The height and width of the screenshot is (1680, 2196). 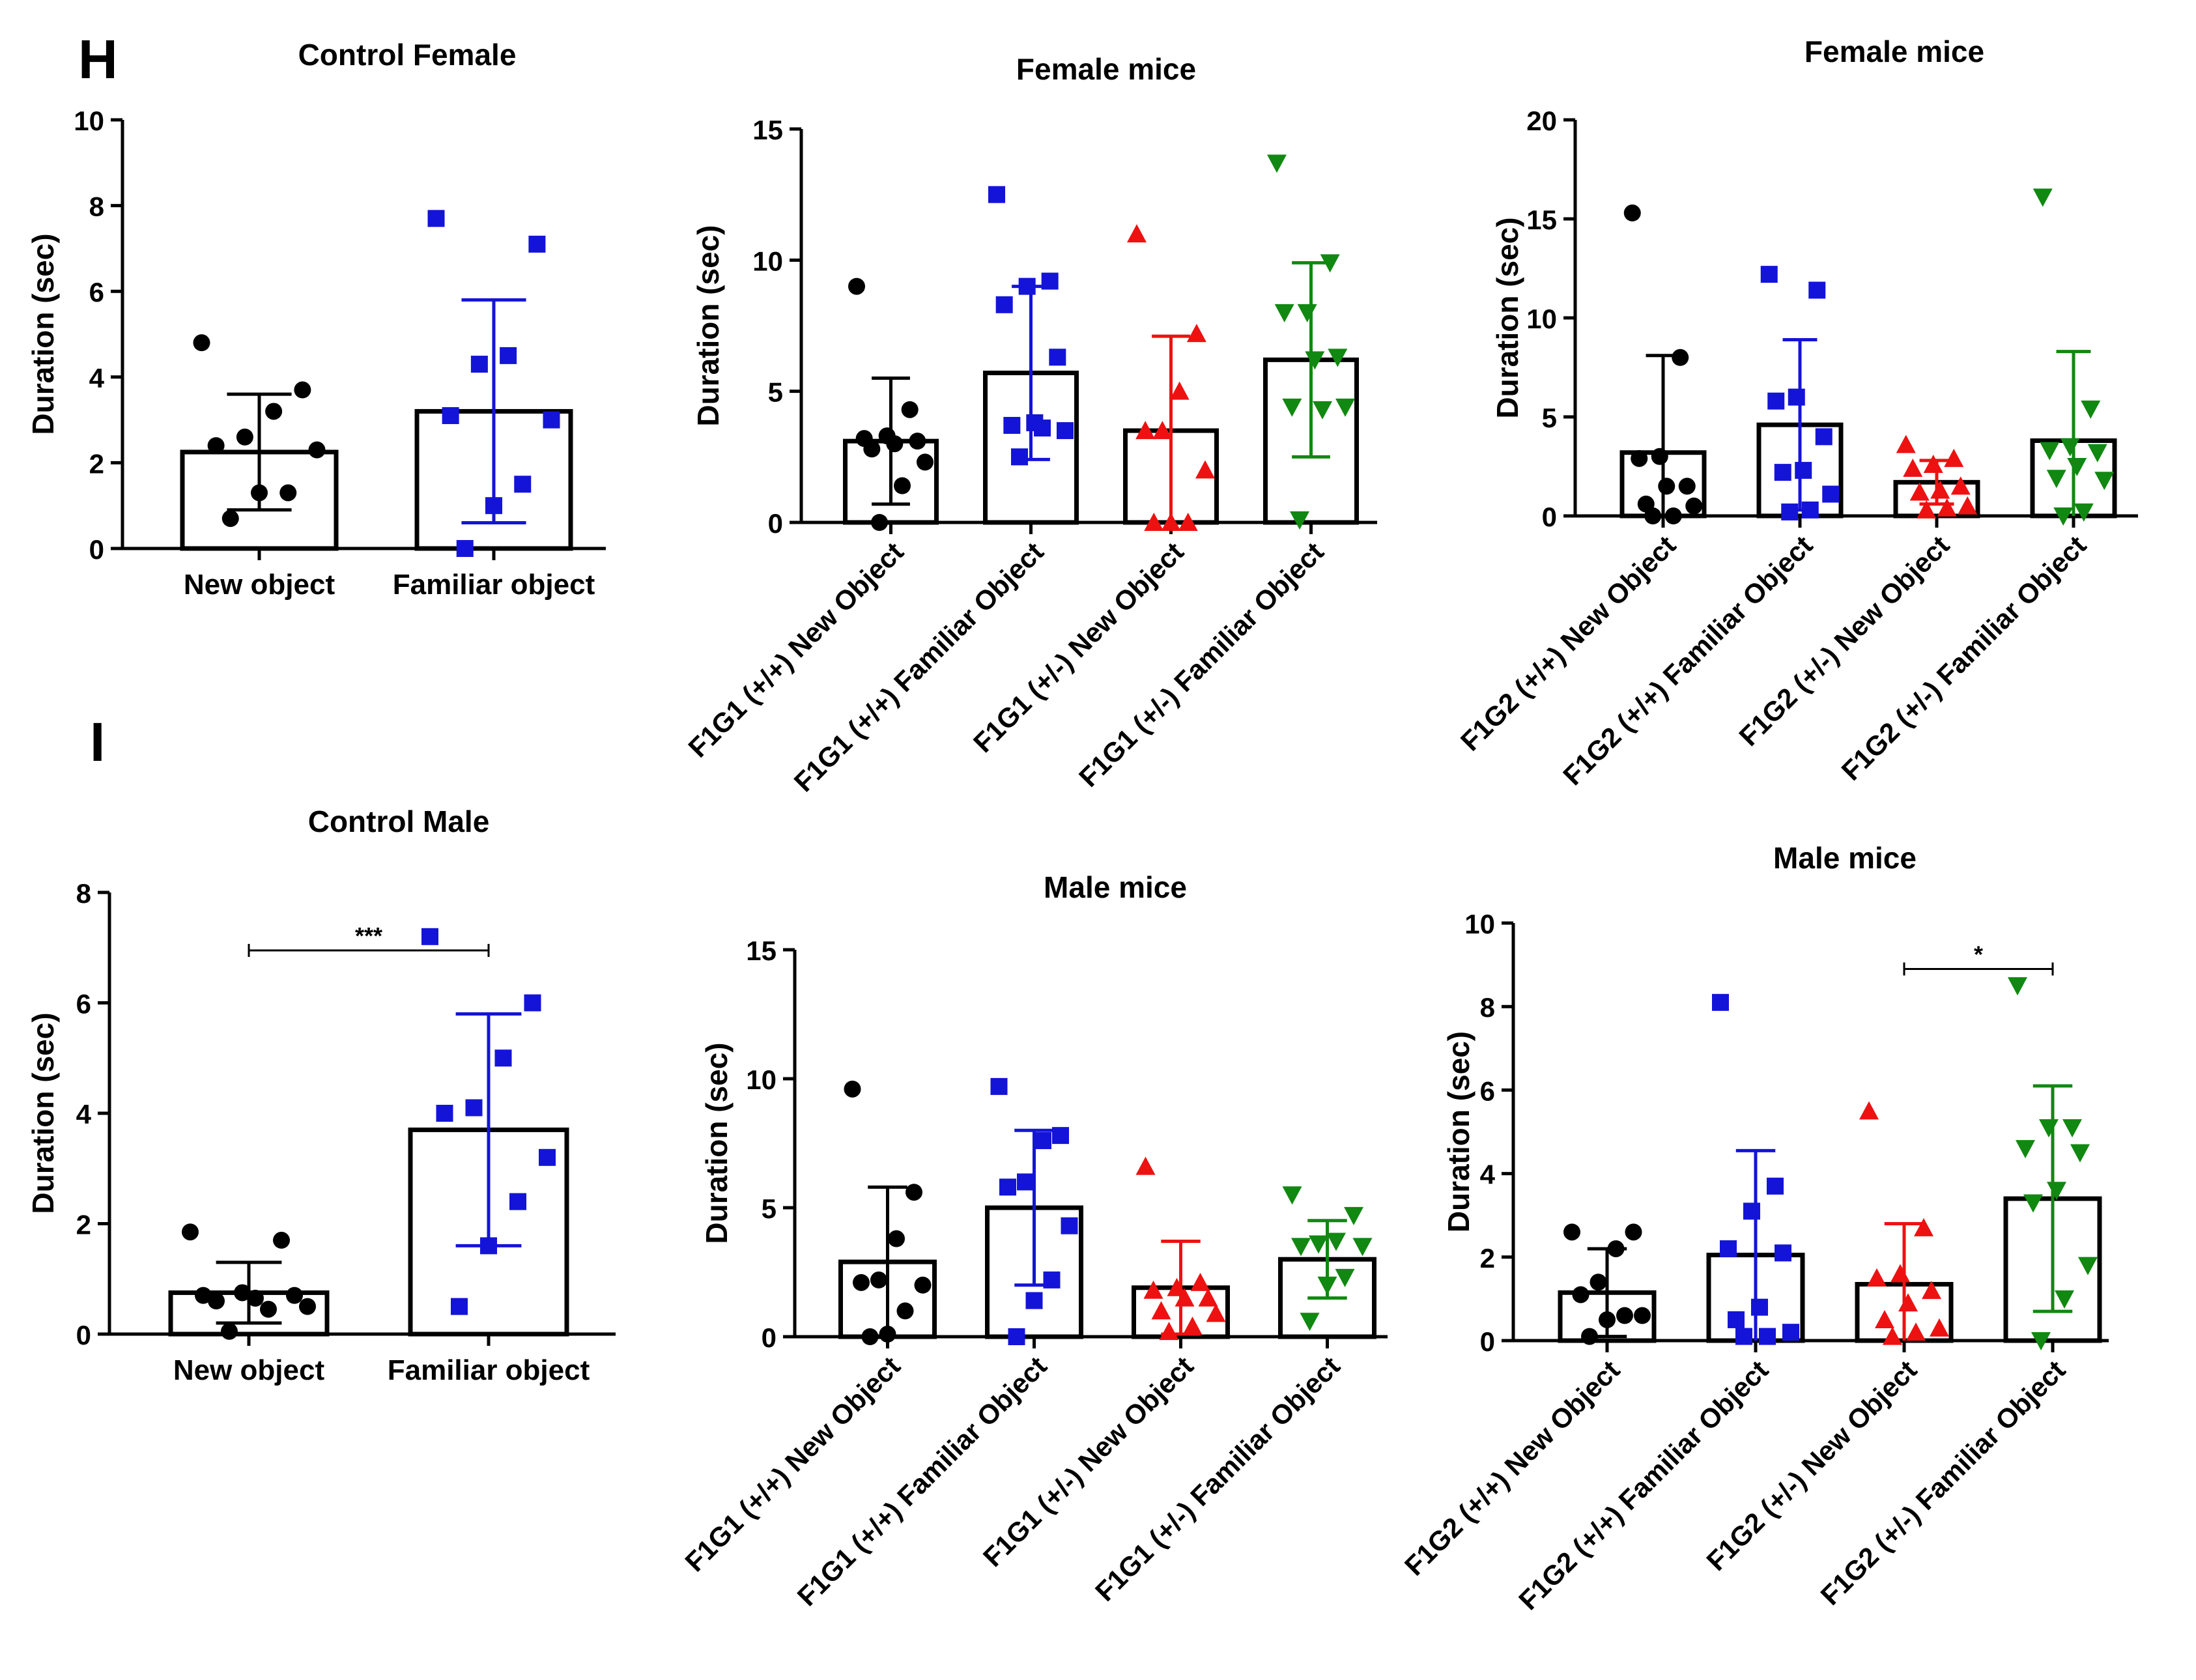 What do you see at coordinates (761, 950) in the screenshot?
I see `y-tick-label: 15` at bounding box center [761, 950].